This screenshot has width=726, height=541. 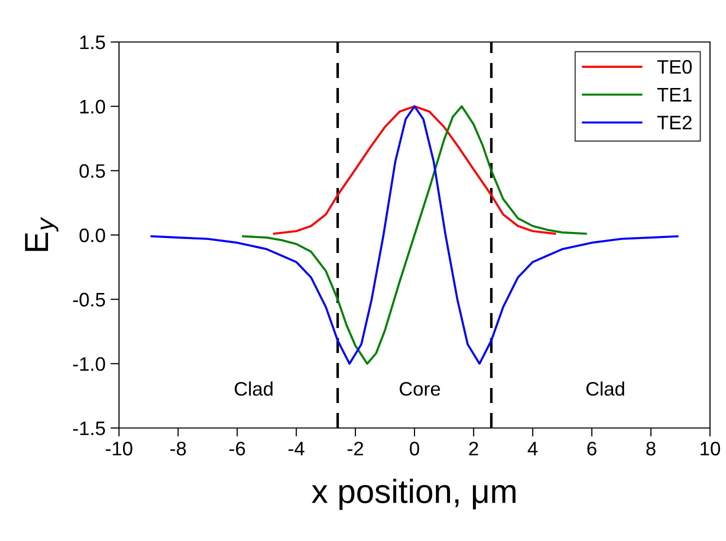 What do you see at coordinates (237, 449) in the screenshot?
I see `x-tick-label: -6` at bounding box center [237, 449].